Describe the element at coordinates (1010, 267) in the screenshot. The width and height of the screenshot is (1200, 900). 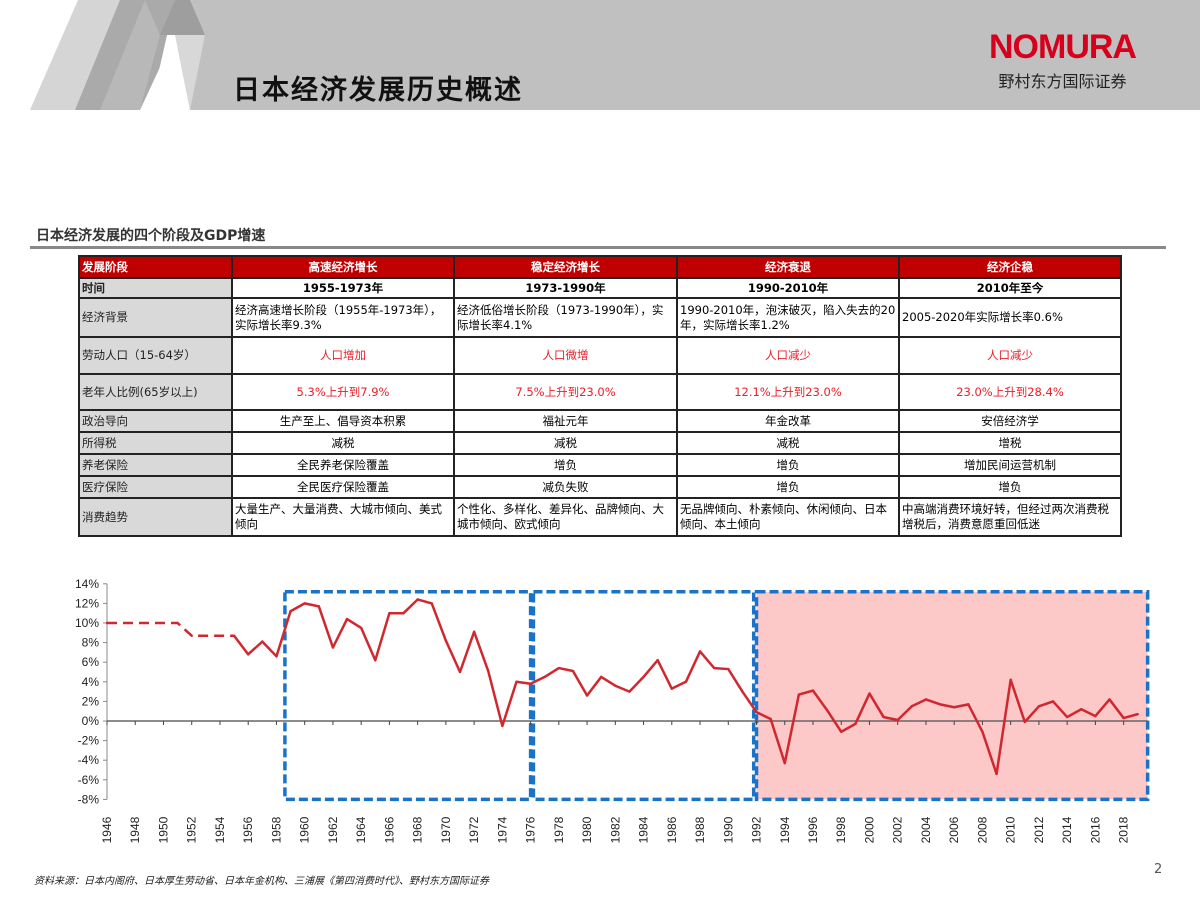
I see `header-cell: 经济企稳` at that location.